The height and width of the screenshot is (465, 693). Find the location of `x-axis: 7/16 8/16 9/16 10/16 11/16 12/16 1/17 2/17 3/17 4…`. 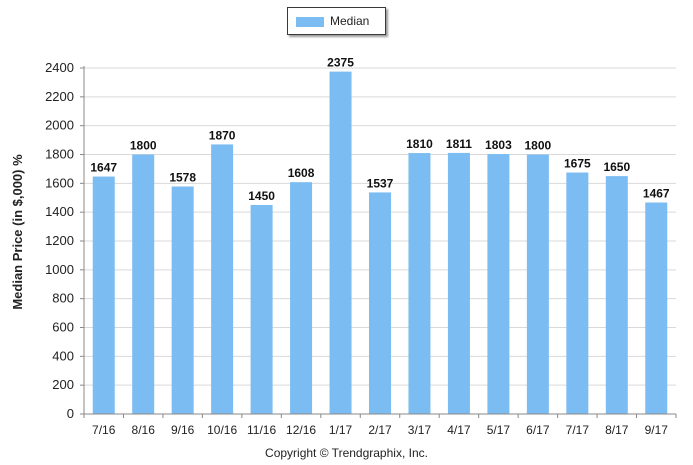

x-axis: 7/16 8/16 9/16 10/16 11/16 12/16 1/17 2/17 3/17 4… is located at coordinates (380, 425).